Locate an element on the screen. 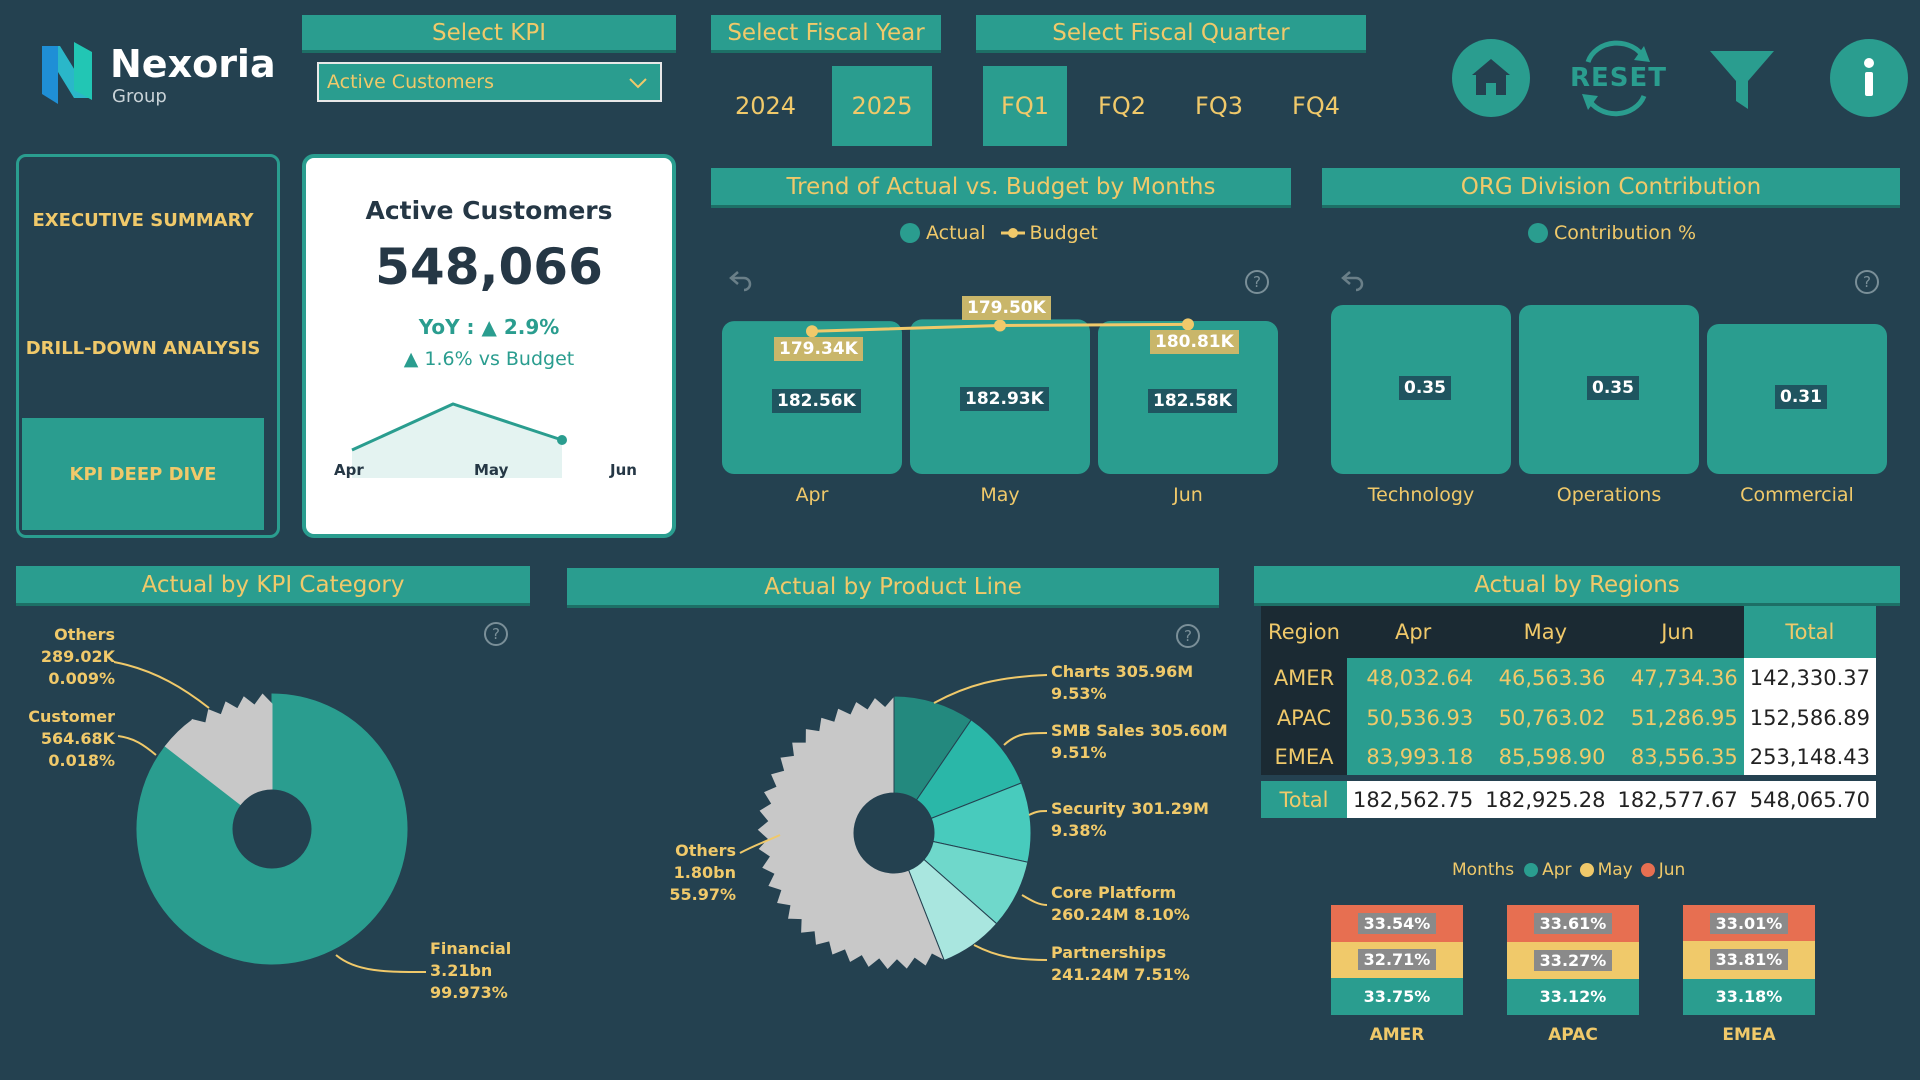  kpi-cat-label-customer: Customer 564.68K 0.018% is located at coordinates (67, 739).